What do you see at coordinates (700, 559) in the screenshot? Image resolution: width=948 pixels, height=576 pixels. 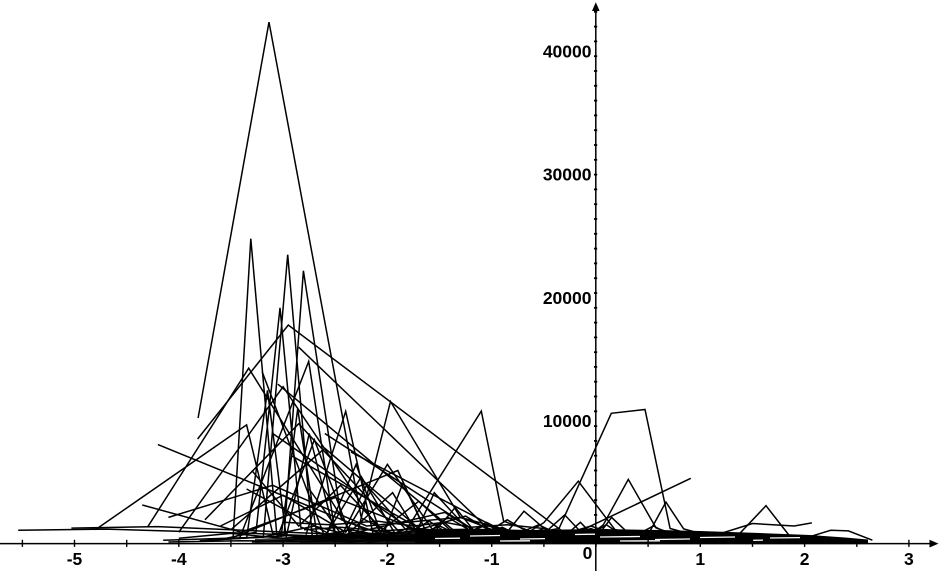 I see `svg-text: 1` at bounding box center [700, 559].